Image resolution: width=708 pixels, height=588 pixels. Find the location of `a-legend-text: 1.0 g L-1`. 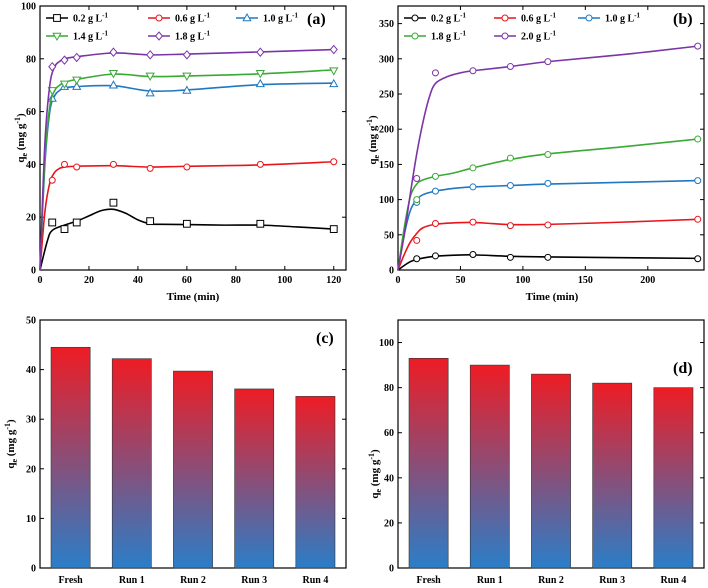

a-legend-text: 1.0 g L-1 is located at coordinates (281, 18).